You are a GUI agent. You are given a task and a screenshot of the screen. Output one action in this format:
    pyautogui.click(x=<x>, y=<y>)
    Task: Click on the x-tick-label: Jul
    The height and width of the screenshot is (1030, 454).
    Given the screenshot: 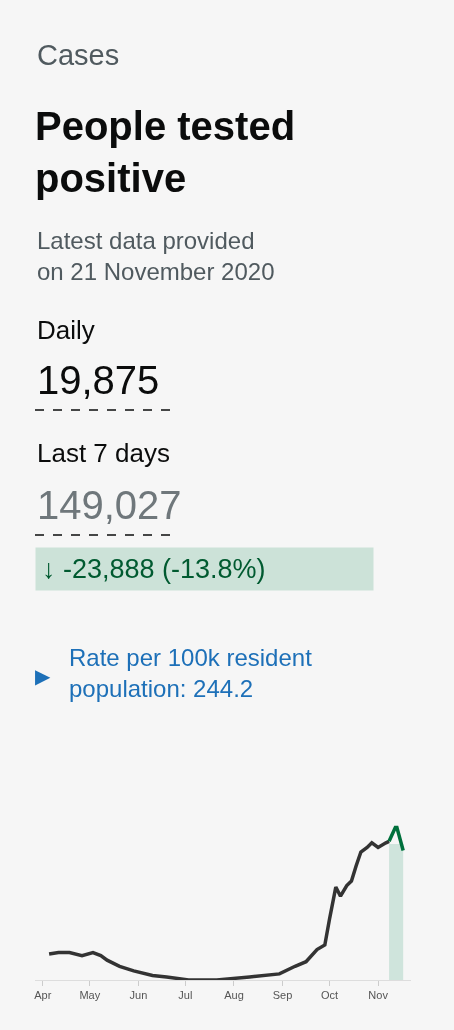 What is the action you would take?
    pyautogui.click(x=185, y=995)
    